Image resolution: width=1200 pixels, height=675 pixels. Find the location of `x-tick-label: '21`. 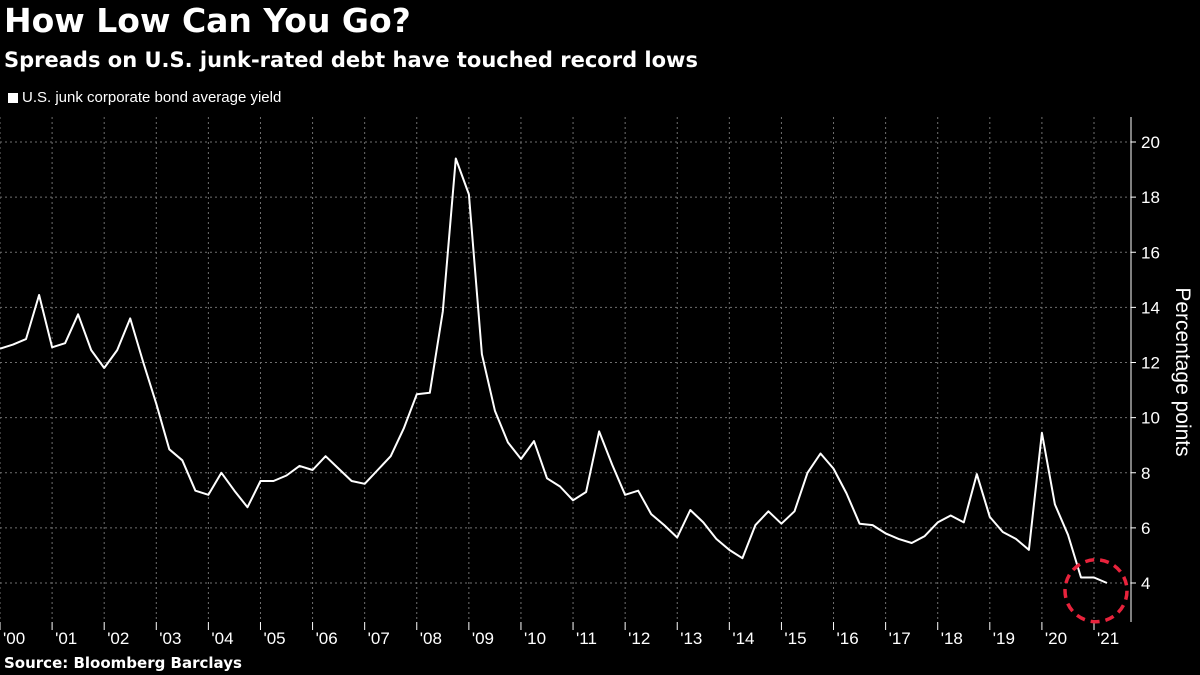

x-tick-label: '21 is located at coordinates (1108, 638).